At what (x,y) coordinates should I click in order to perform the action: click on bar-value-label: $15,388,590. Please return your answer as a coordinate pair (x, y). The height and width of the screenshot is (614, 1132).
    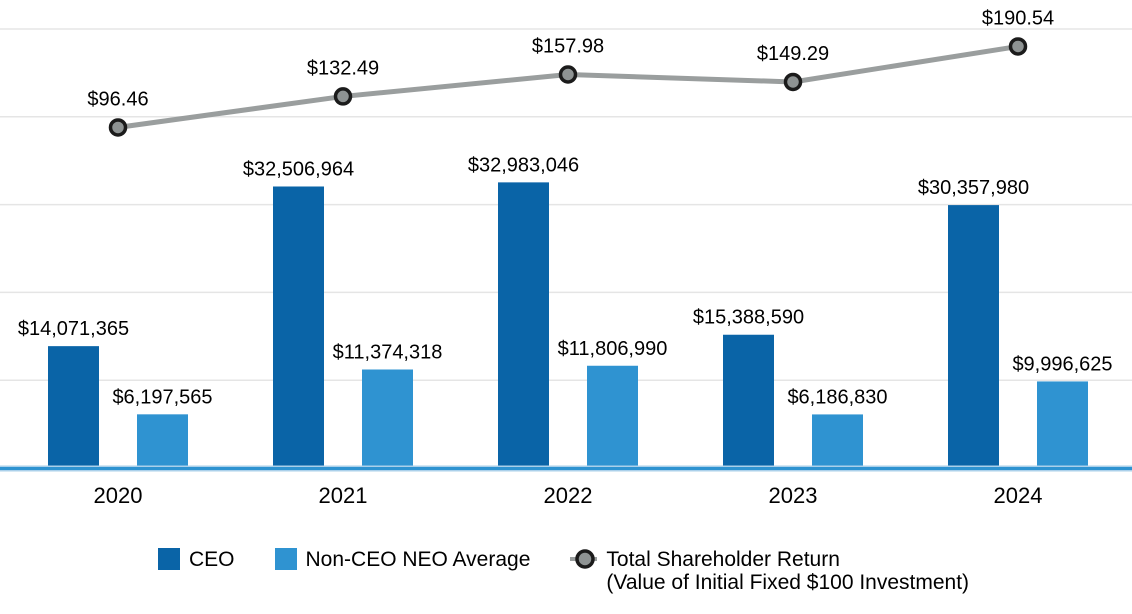
    Looking at the image, I should click on (748, 318).